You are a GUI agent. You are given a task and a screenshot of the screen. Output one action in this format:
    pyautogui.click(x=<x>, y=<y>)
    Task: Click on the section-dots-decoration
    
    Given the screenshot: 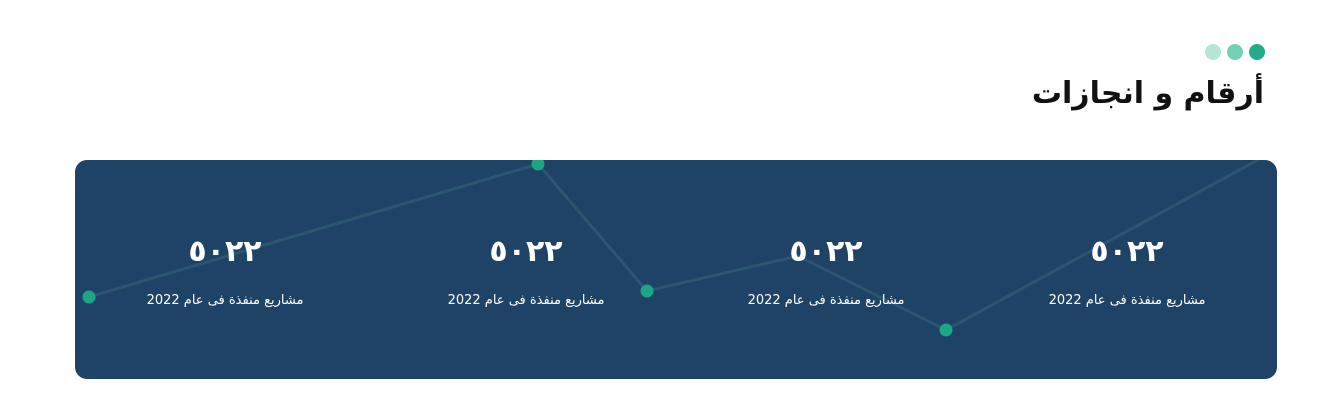 What is the action you would take?
    pyautogui.click(x=1236, y=52)
    